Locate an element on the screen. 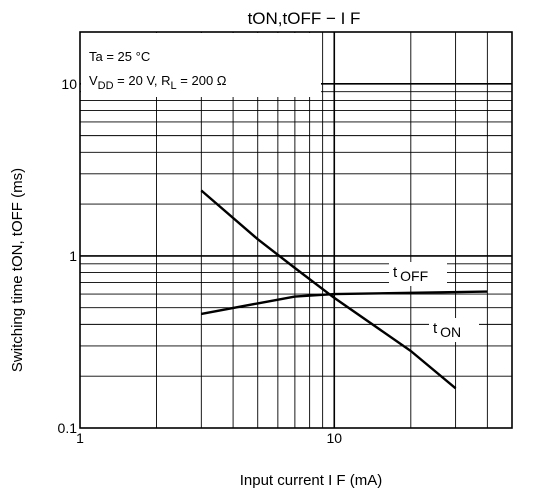 The image size is (537, 497). conditions-text-vdd-rl: VDD = 20 V, RL = 200 Ω is located at coordinates (158, 82).